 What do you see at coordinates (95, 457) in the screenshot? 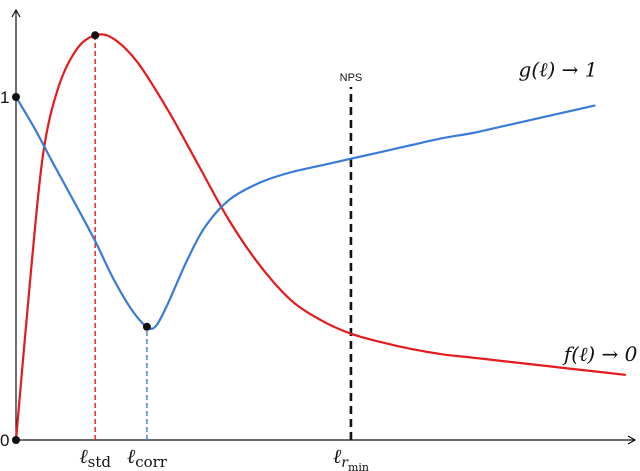
I see `x-marker-label-0: ℓstd` at bounding box center [95, 457].